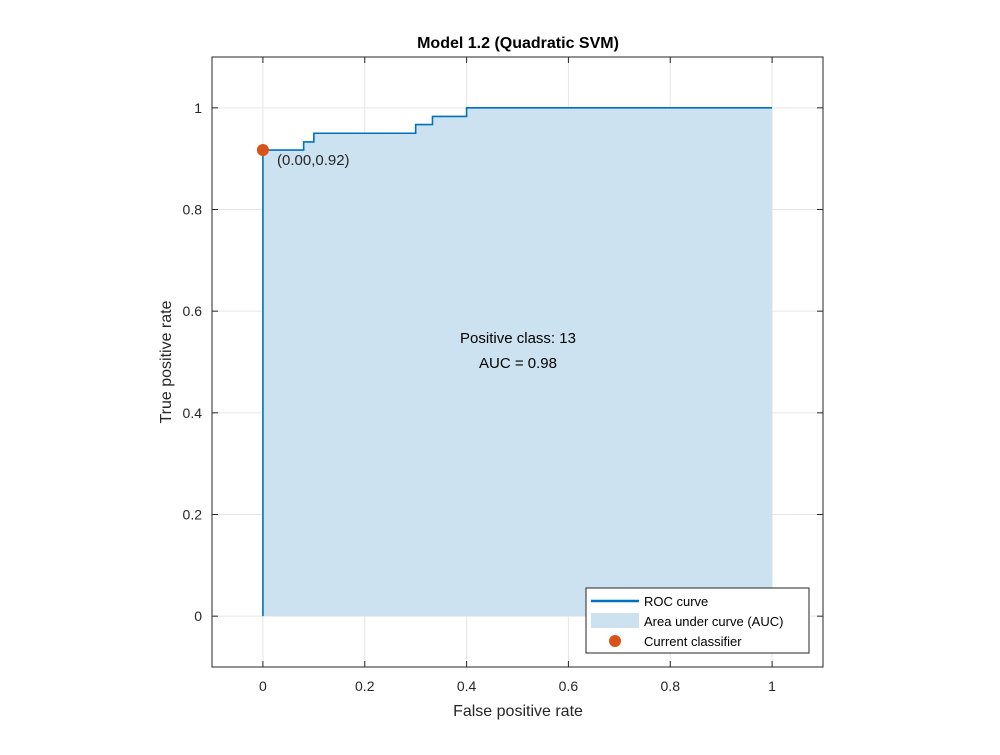 The width and height of the screenshot is (1000, 755). What do you see at coordinates (615, 641) in the screenshot?
I see `legend-current-swatch` at bounding box center [615, 641].